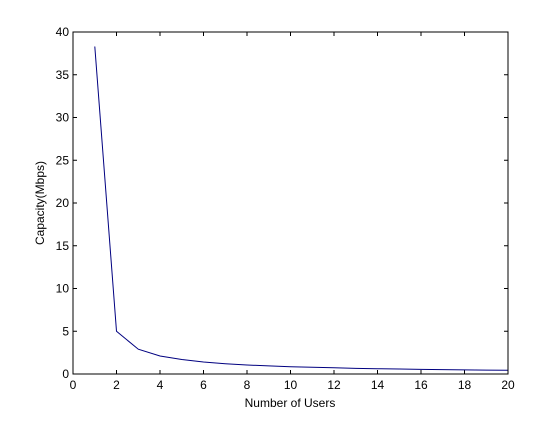 This screenshot has width=560, height=425. What do you see at coordinates (63, 160) in the screenshot?
I see `y-tick-label: 25` at bounding box center [63, 160].